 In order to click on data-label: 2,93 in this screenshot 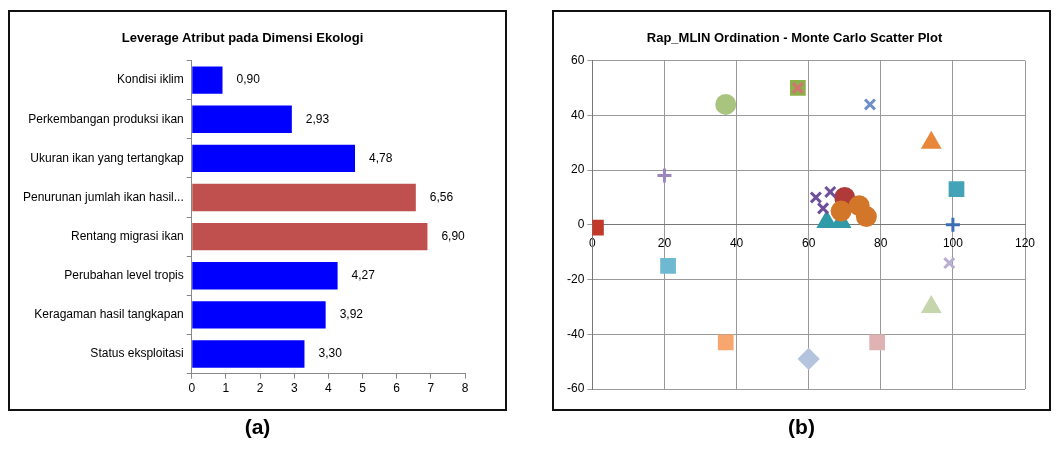, I will do `click(317, 118)`.